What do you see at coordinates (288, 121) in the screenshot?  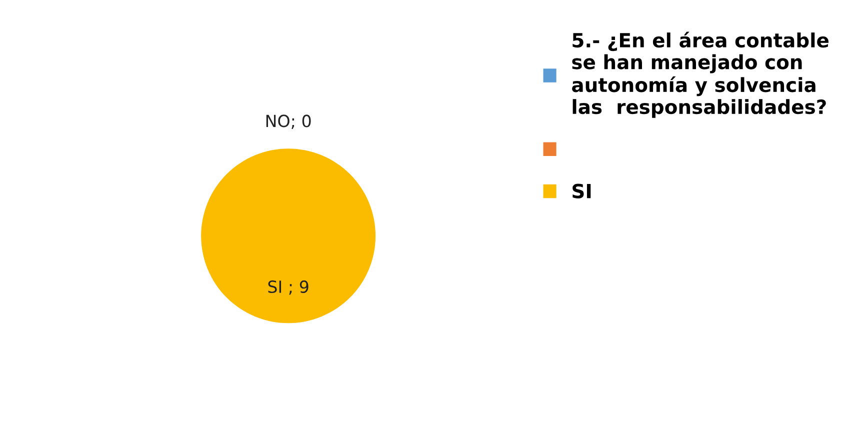 I see `text: NO; 0` at bounding box center [288, 121].